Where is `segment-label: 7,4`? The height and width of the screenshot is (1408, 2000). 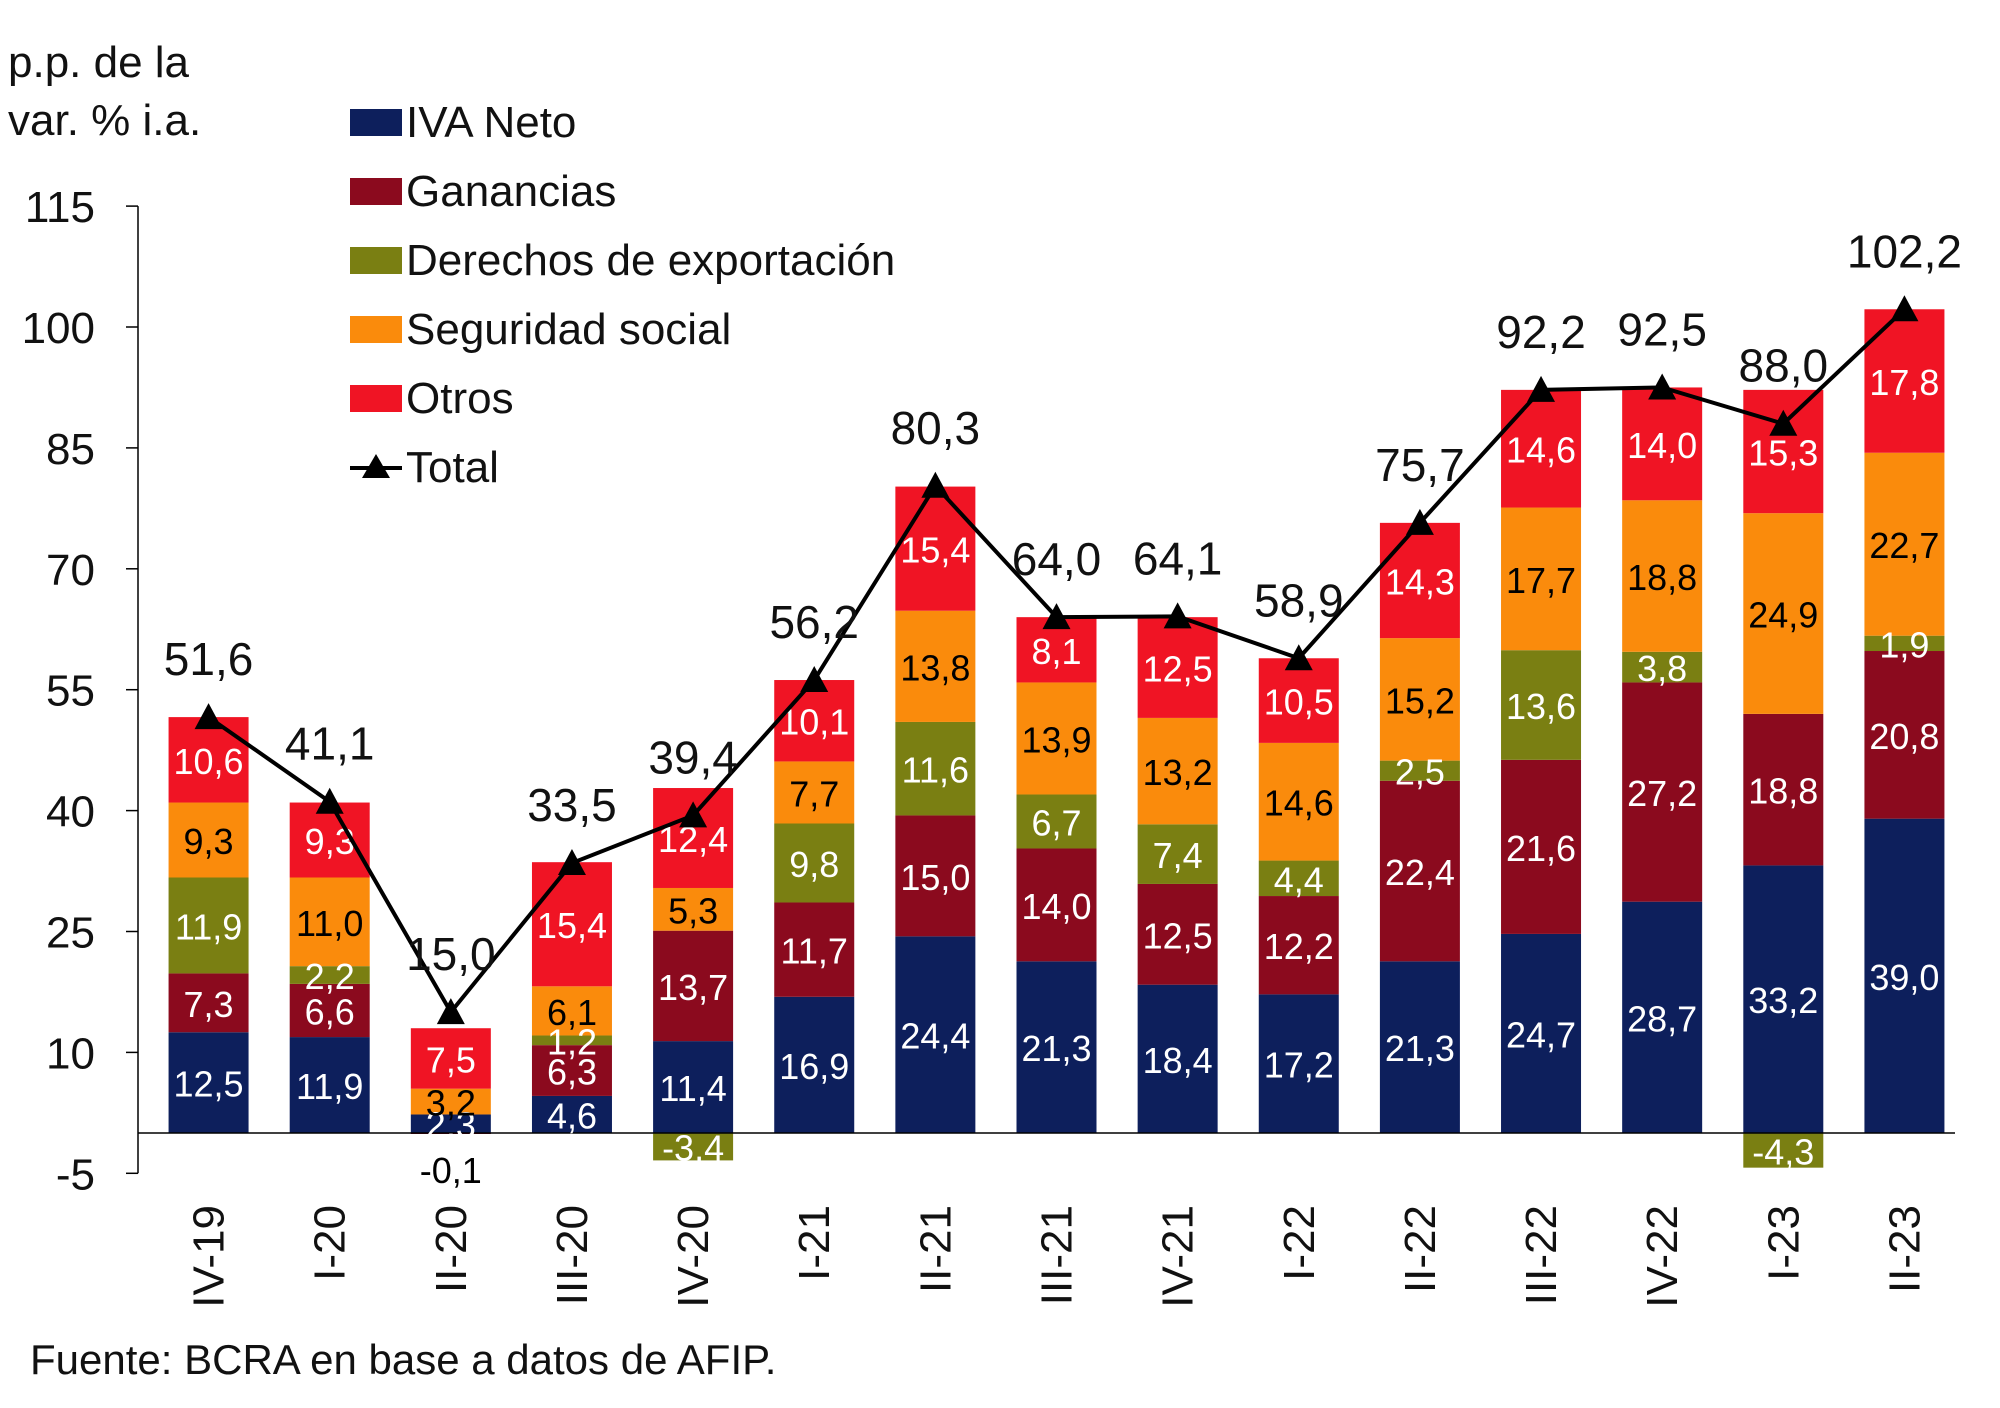
segment-label: 7,4 is located at coordinates (1178, 855).